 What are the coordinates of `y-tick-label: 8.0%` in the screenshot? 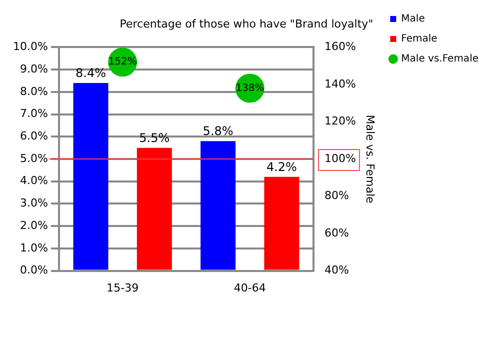 It's located at (34, 91).